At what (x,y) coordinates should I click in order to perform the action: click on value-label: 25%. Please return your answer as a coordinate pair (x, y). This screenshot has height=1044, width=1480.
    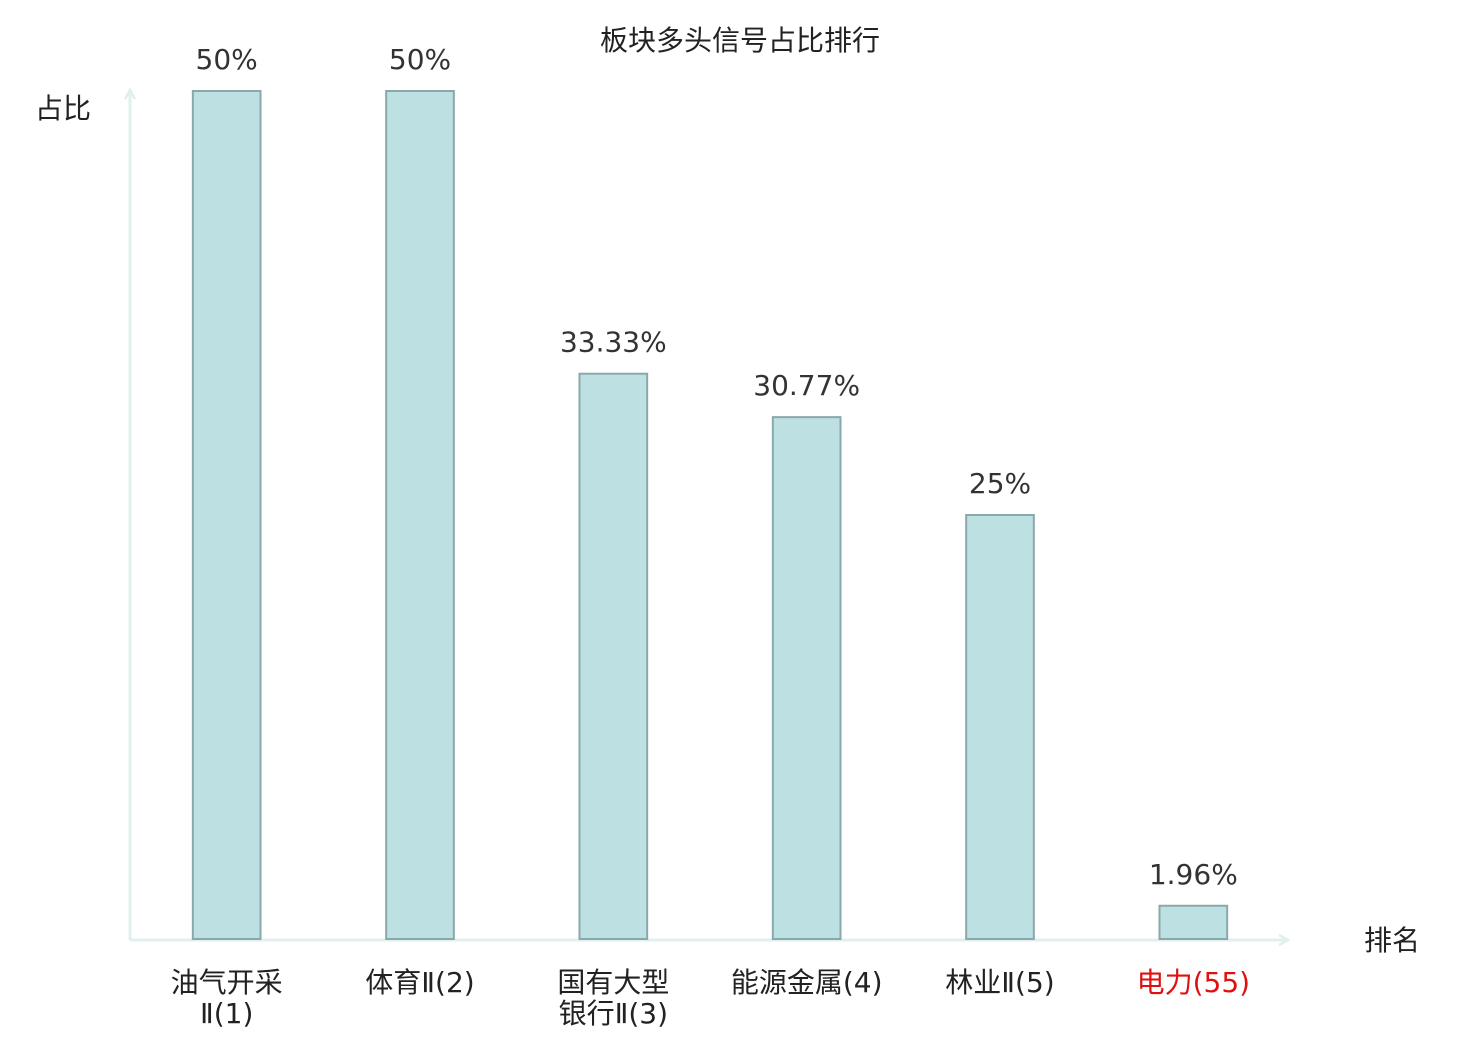
    Looking at the image, I should click on (1000, 483).